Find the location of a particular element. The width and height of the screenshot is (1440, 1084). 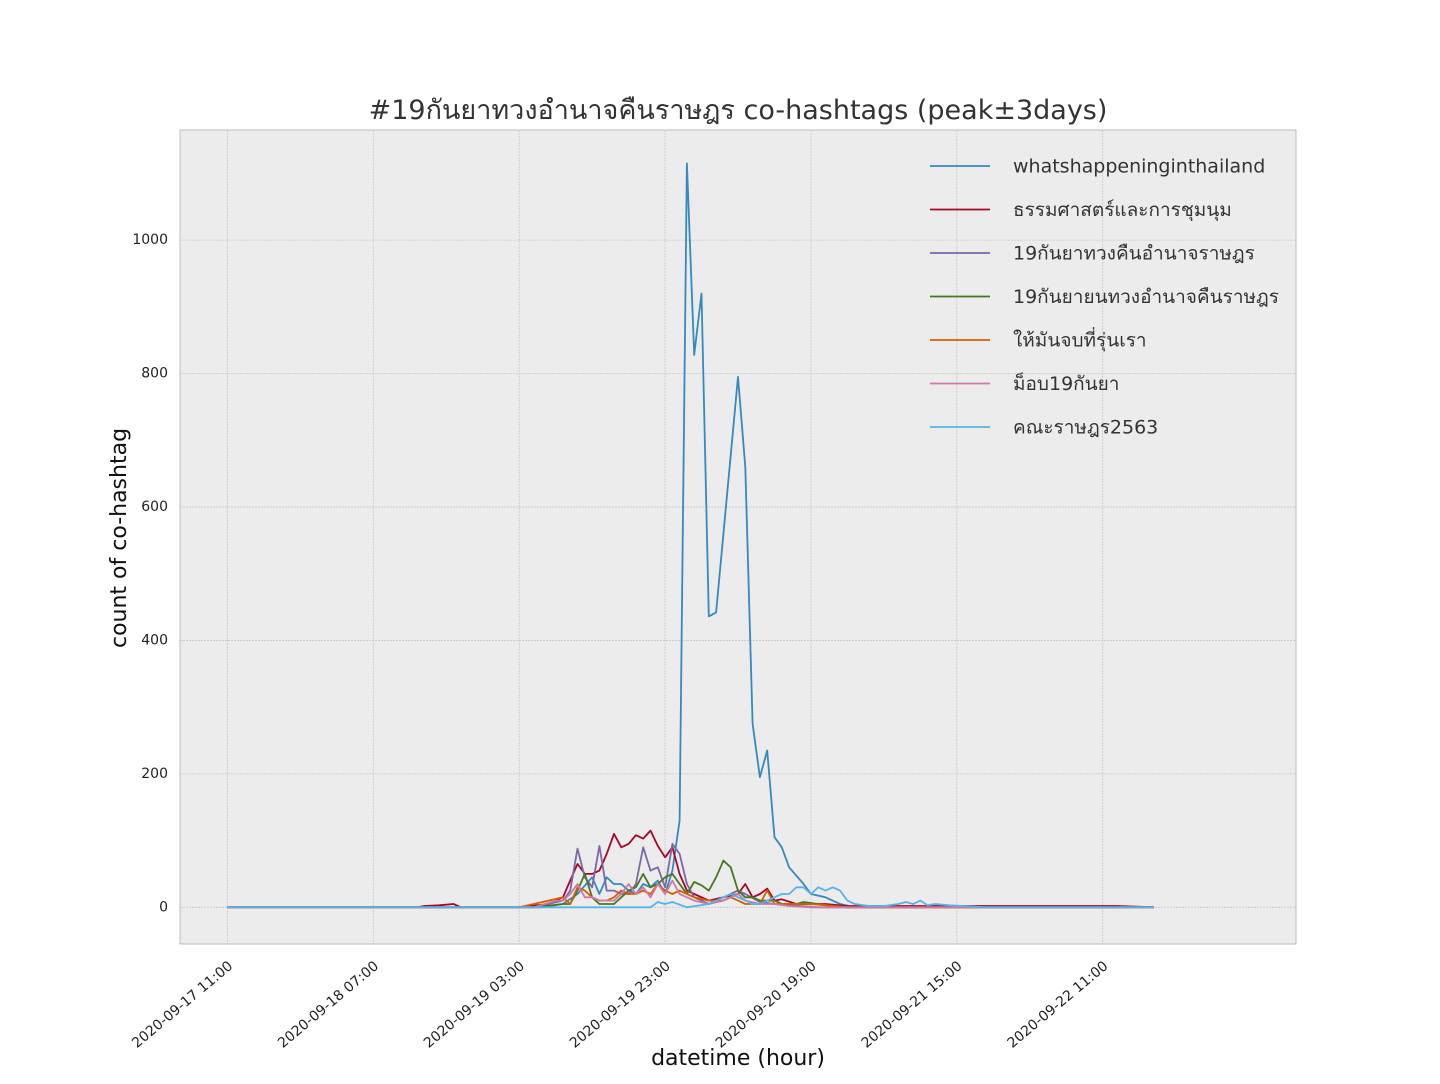

x-tick-label: 2020-09-17 11:00 is located at coordinates (182, 1004).